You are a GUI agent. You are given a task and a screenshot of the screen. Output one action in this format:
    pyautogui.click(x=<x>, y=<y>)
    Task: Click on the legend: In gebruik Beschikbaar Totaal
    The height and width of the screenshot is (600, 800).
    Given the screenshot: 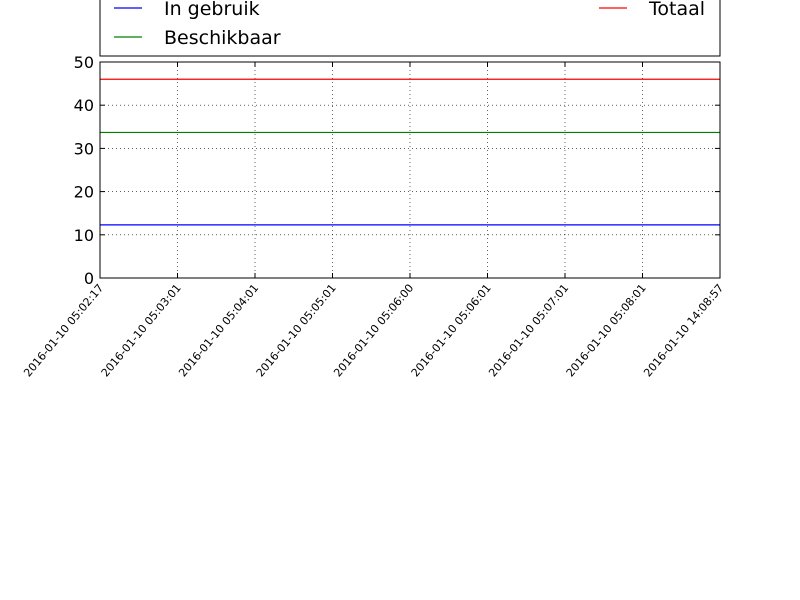 What is the action you would take?
    pyautogui.click(x=410, y=28)
    